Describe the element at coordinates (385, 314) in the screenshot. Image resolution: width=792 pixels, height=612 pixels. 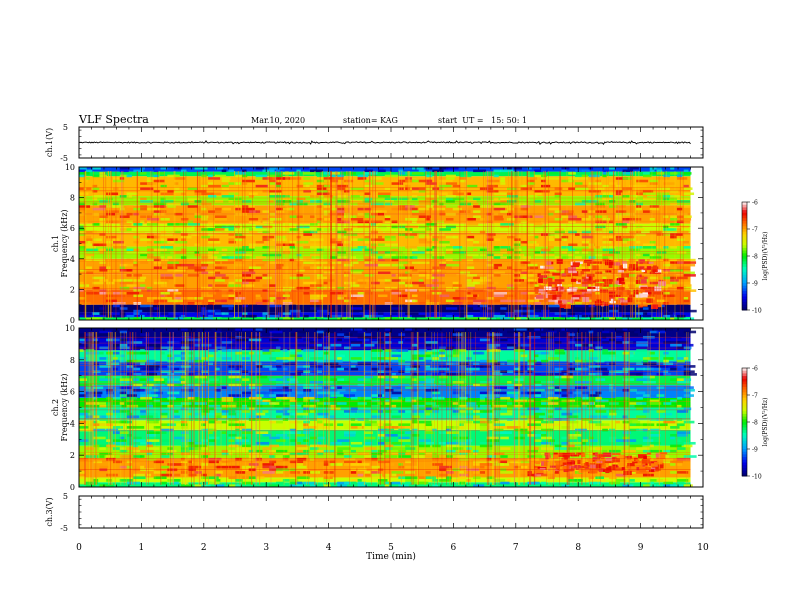
I see `spectrogram-band` at that location.